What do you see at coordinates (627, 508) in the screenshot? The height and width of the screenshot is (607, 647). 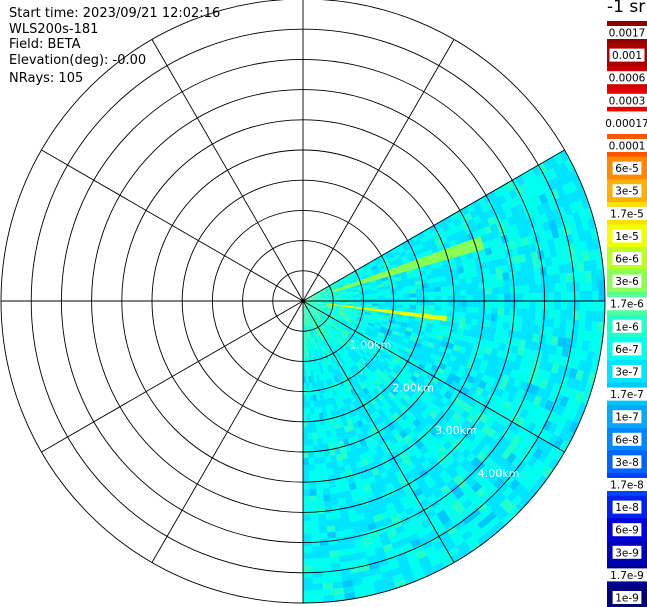 I see `colorbar-tick-label: 1e-8` at bounding box center [627, 508].